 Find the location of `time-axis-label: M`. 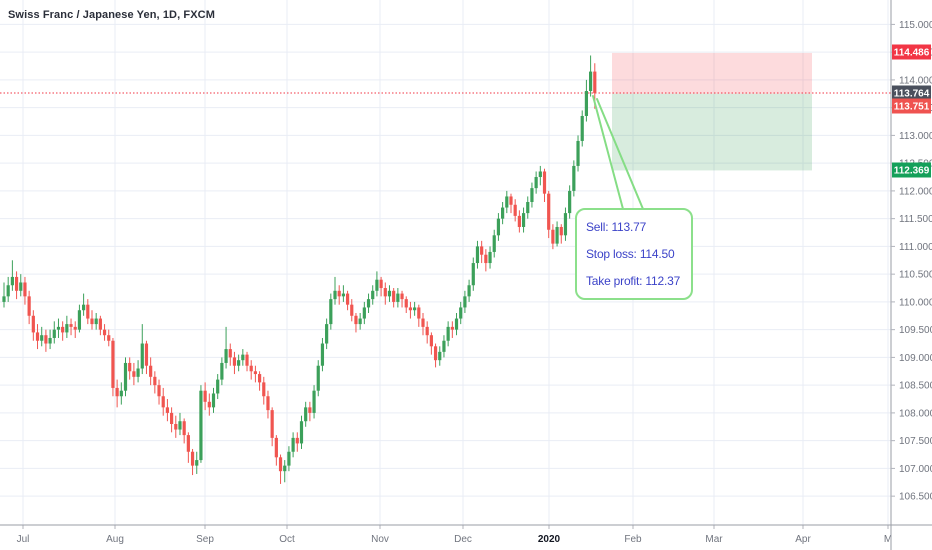

time-axis-label: M is located at coordinates (888, 539).